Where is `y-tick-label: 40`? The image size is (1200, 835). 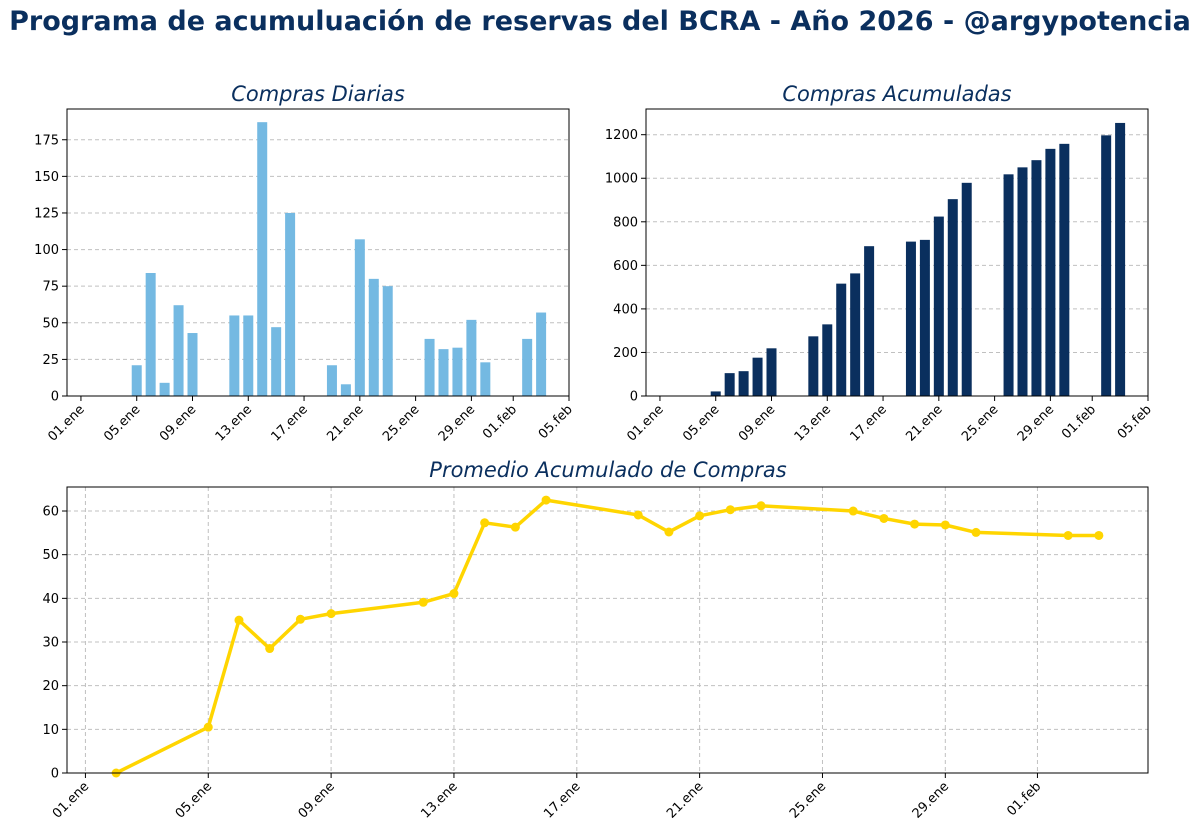 y-tick-label: 40 is located at coordinates (50, 599).